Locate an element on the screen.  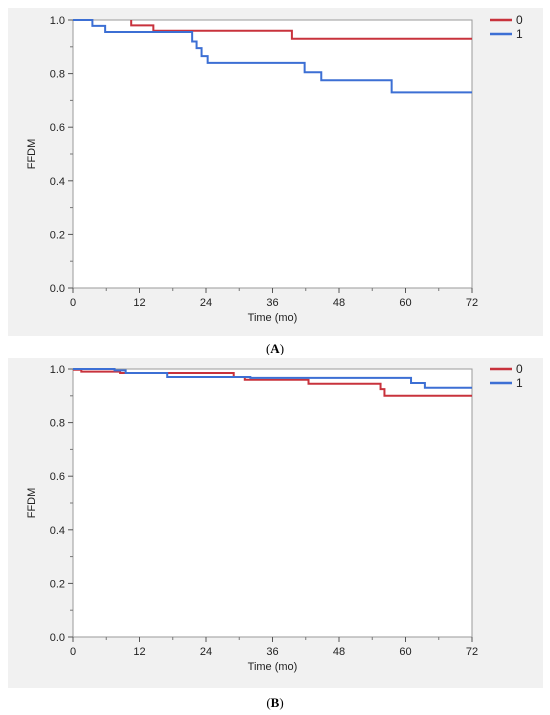
caption-b-letter: B is located at coordinates (275, 702).